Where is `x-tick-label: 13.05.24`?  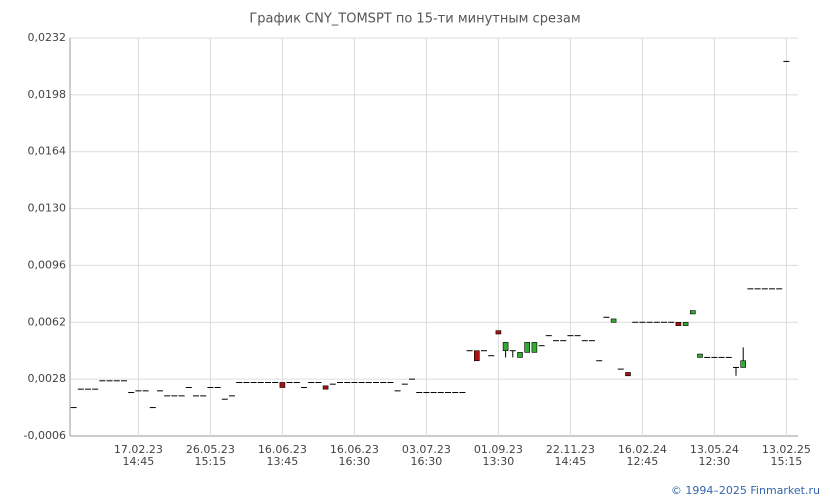 x-tick-label: 13.05.24 is located at coordinates (714, 449).